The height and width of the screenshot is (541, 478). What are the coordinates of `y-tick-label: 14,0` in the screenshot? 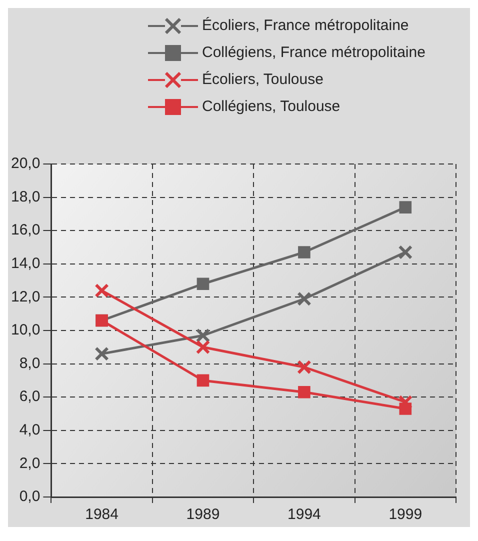 It's located at (25, 263).